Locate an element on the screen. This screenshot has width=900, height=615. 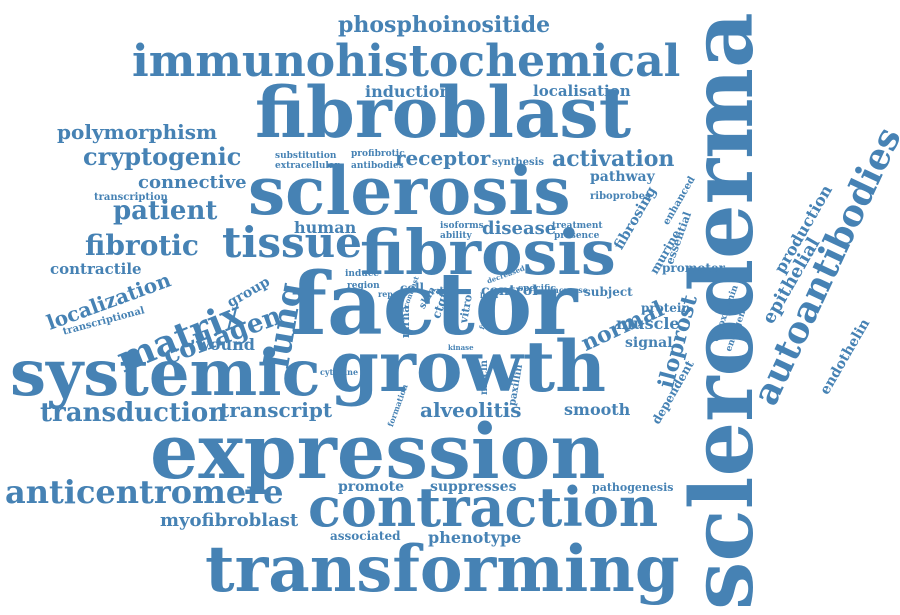
word-factor: factor is located at coordinates (434, 304).